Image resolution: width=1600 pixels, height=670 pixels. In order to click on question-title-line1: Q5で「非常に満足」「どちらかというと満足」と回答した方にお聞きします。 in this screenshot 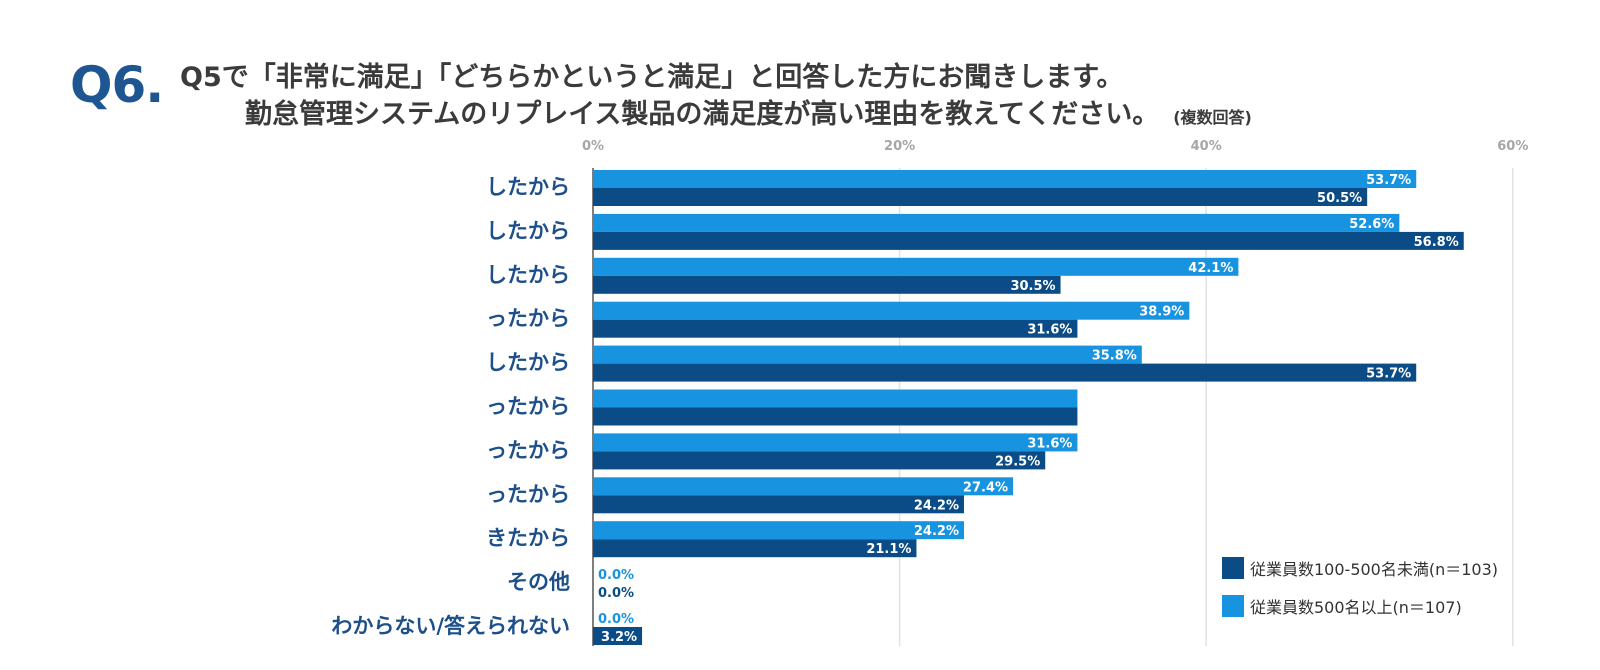, I will do `click(652, 77)`.